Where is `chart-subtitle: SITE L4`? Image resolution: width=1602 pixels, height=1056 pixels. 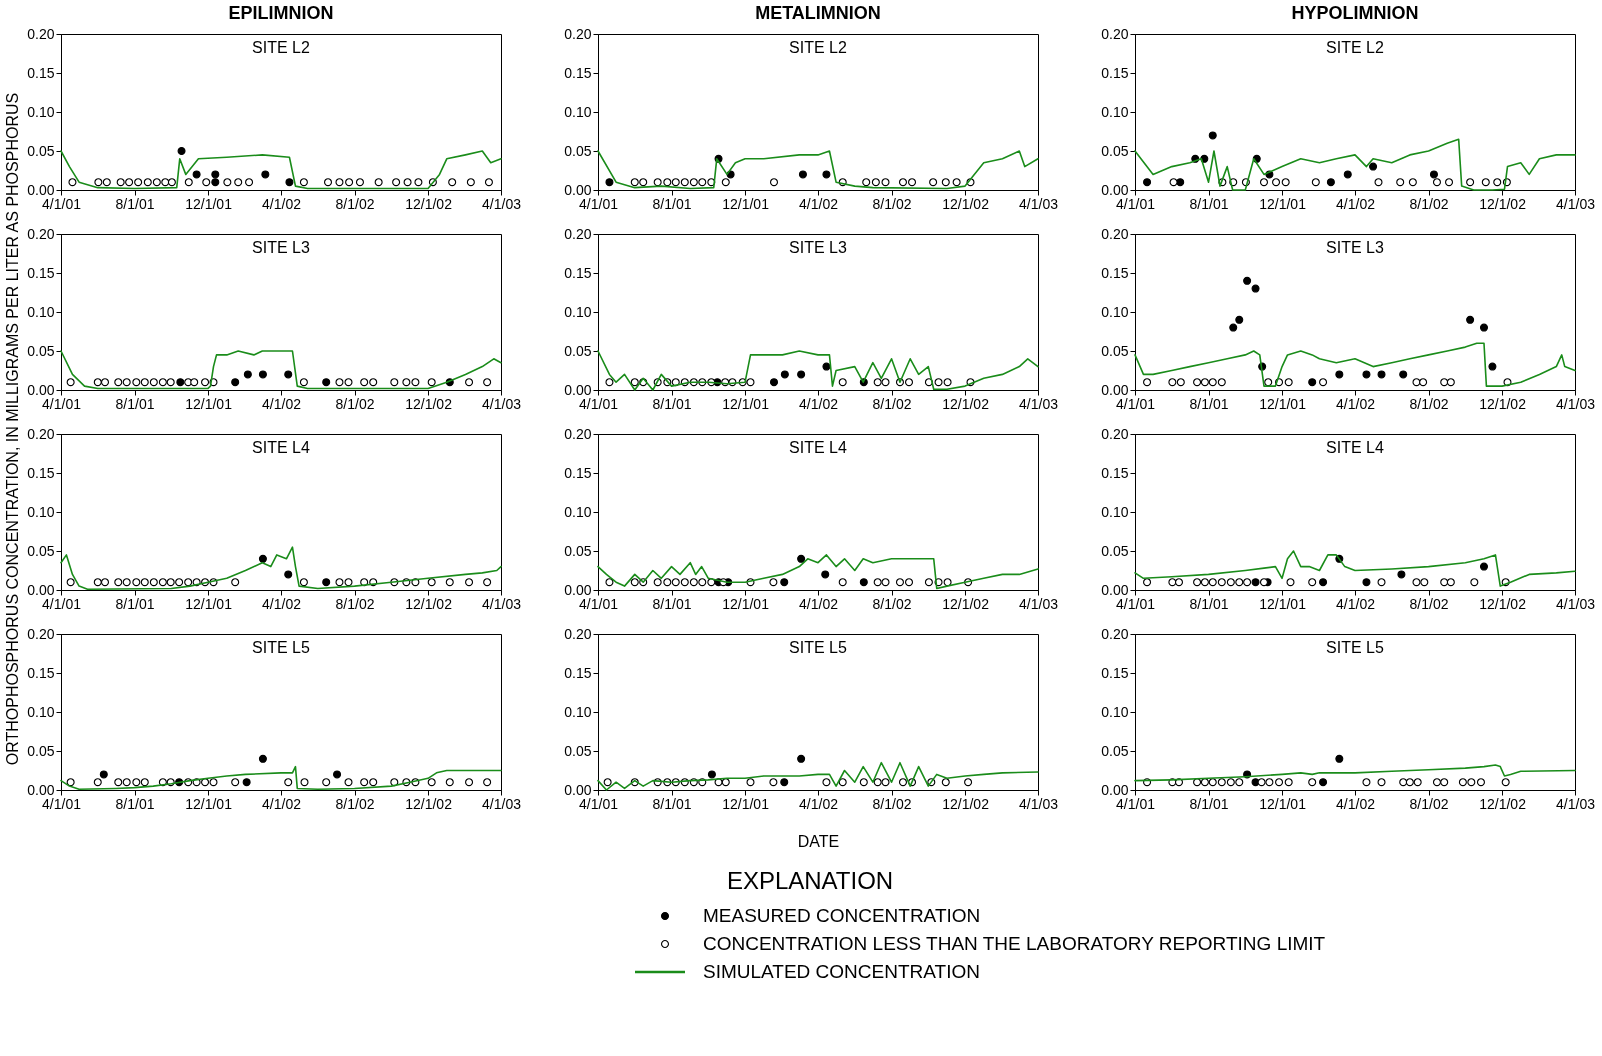 chart-subtitle: SITE L4 is located at coordinates (281, 447).